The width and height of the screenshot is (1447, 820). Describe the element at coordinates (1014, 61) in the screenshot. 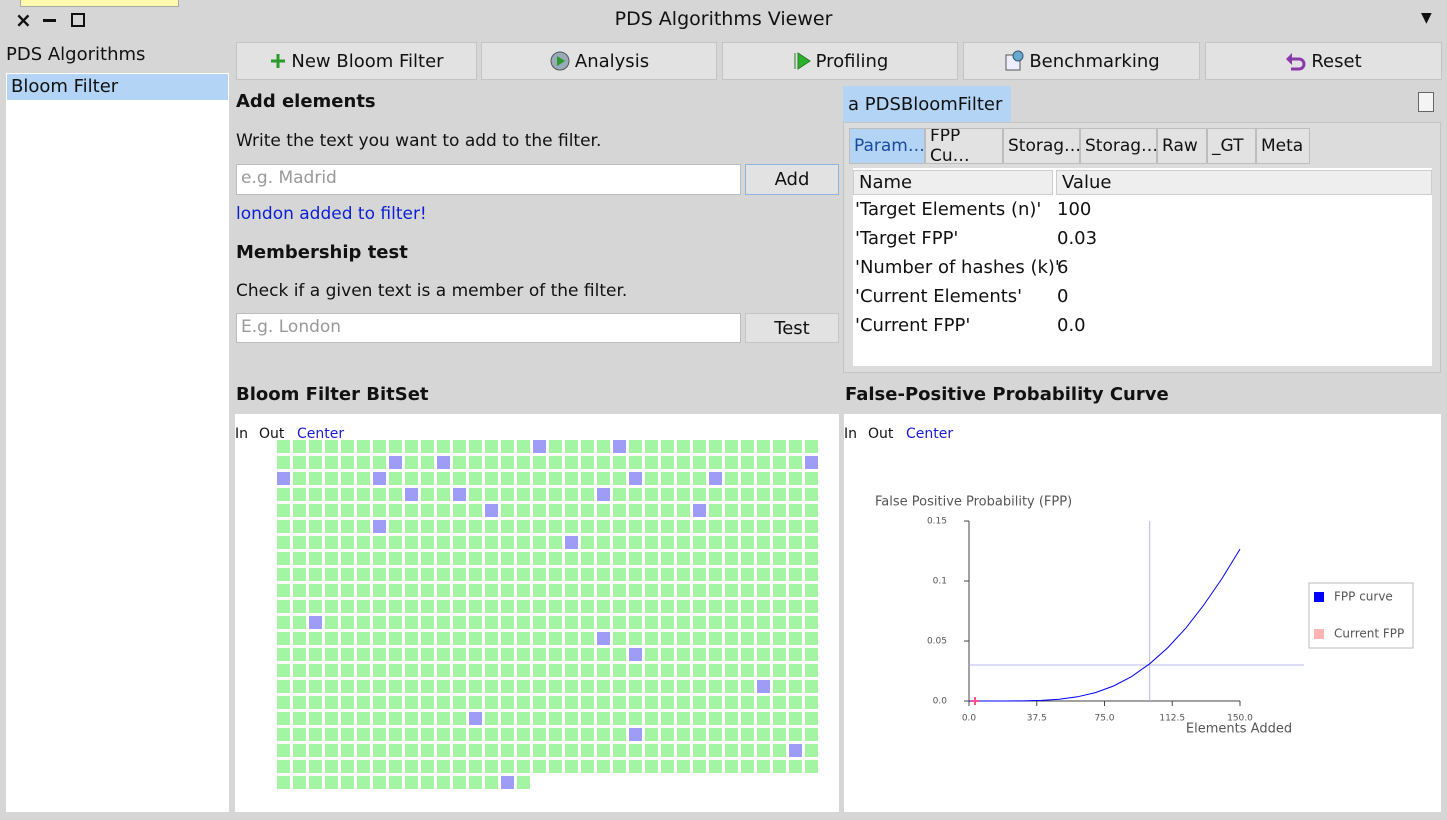

I see `icon` at that location.